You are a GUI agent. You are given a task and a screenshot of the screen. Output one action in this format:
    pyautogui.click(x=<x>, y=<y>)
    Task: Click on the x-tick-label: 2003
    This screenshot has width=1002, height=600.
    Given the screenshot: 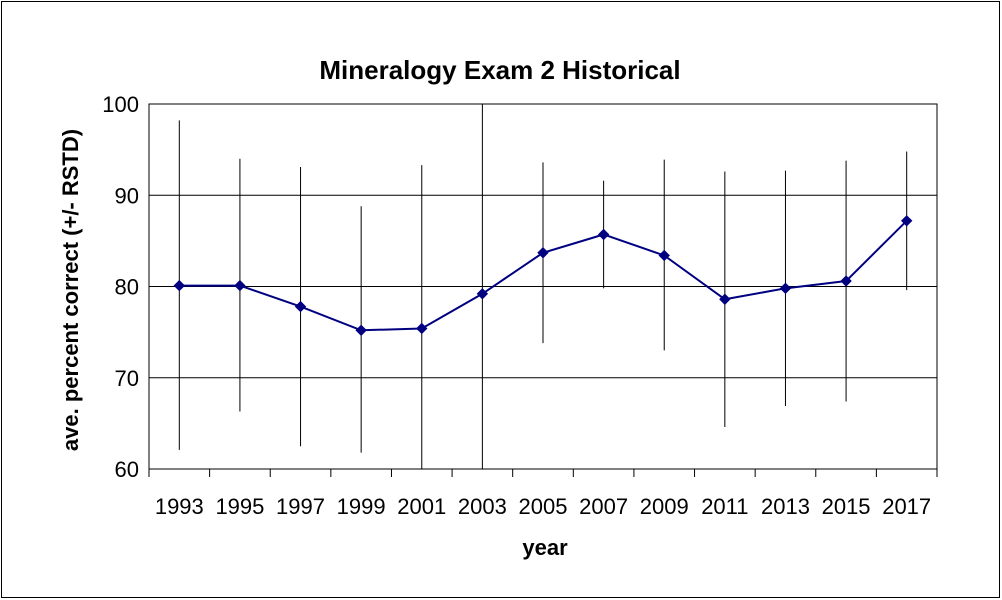 What is the action you would take?
    pyautogui.click(x=482, y=506)
    